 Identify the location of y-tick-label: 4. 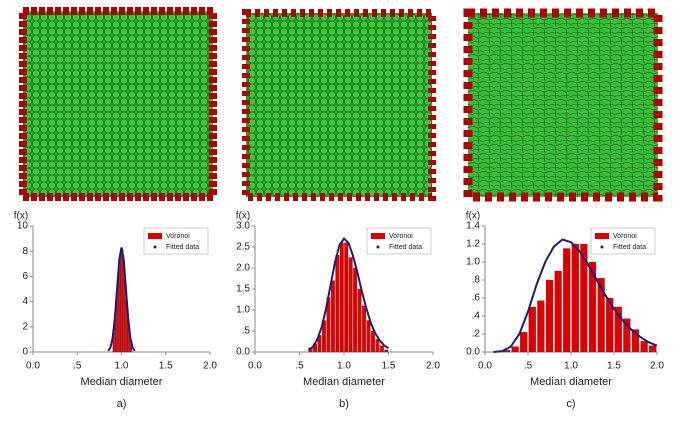
(25, 301).